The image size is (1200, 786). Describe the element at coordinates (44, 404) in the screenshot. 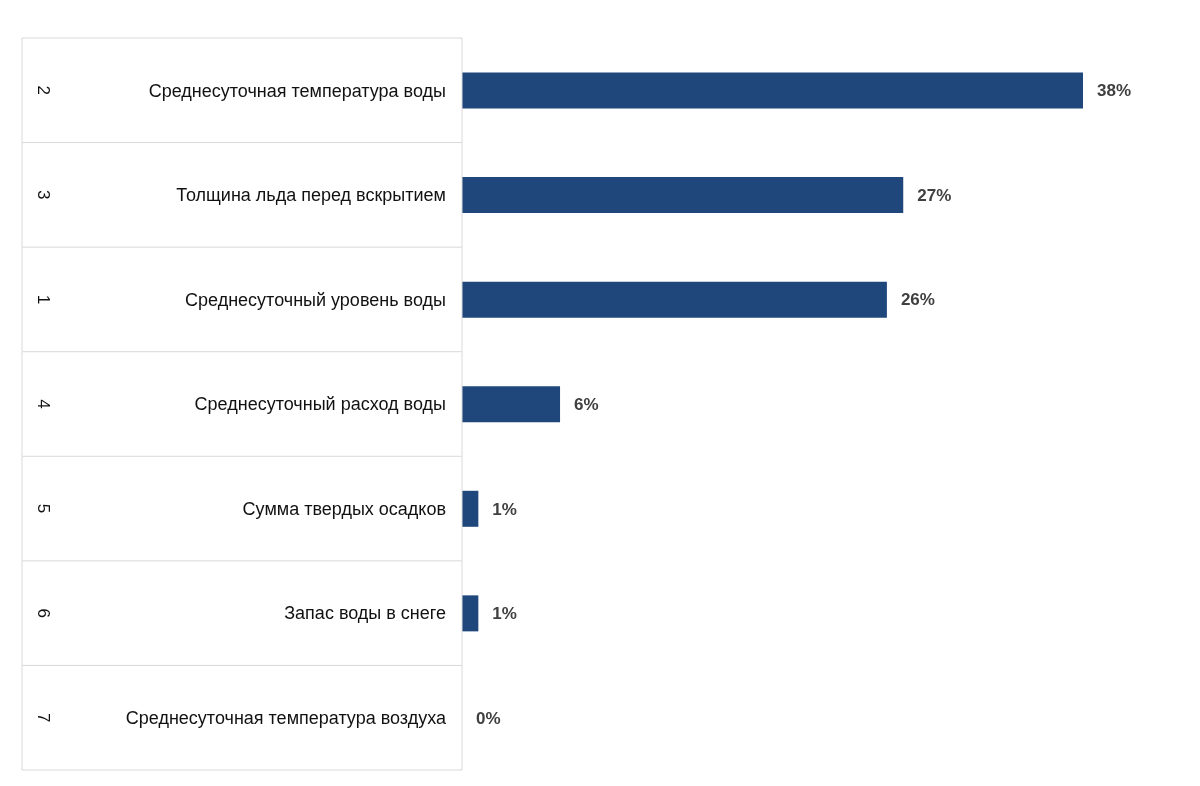

I see `text: 4` at that location.